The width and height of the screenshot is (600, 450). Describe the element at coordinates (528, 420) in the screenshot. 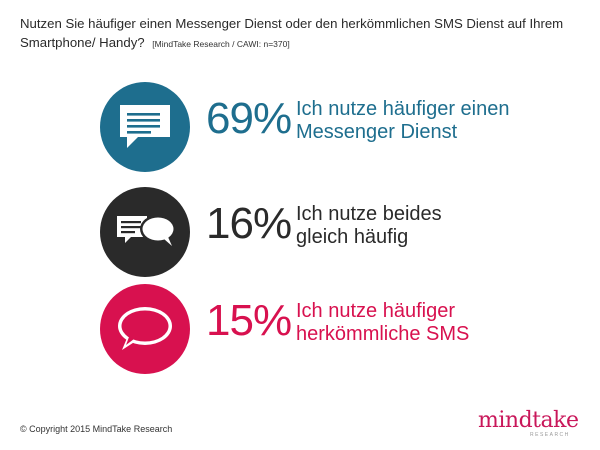

I see `mindtake-logo: mindtake` at that location.